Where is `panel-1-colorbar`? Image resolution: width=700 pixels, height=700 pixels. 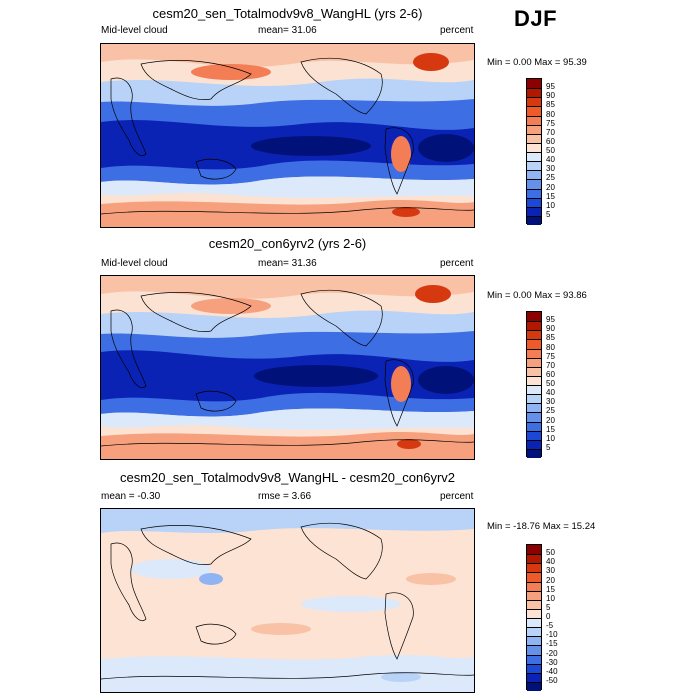 panel-1-colorbar is located at coordinates (534, 151).